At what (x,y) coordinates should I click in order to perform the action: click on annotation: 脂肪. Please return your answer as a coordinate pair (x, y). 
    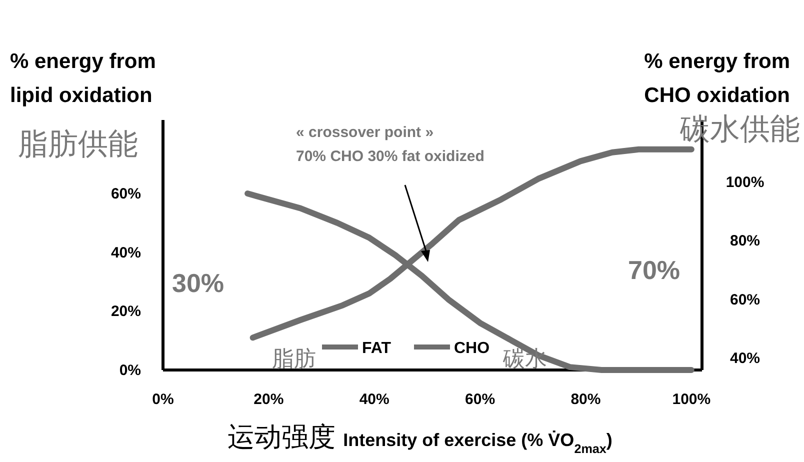
    Looking at the image, I should click on (294, 358).